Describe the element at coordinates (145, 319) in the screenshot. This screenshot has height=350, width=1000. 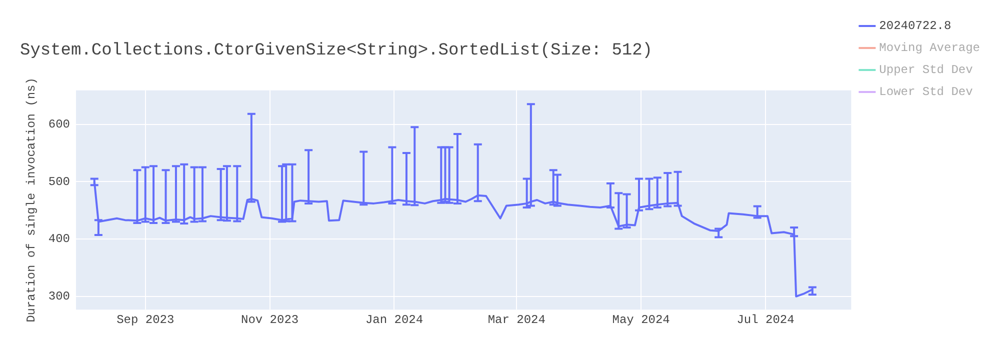
I see `x-tick-label: Sep 2023` at that location.